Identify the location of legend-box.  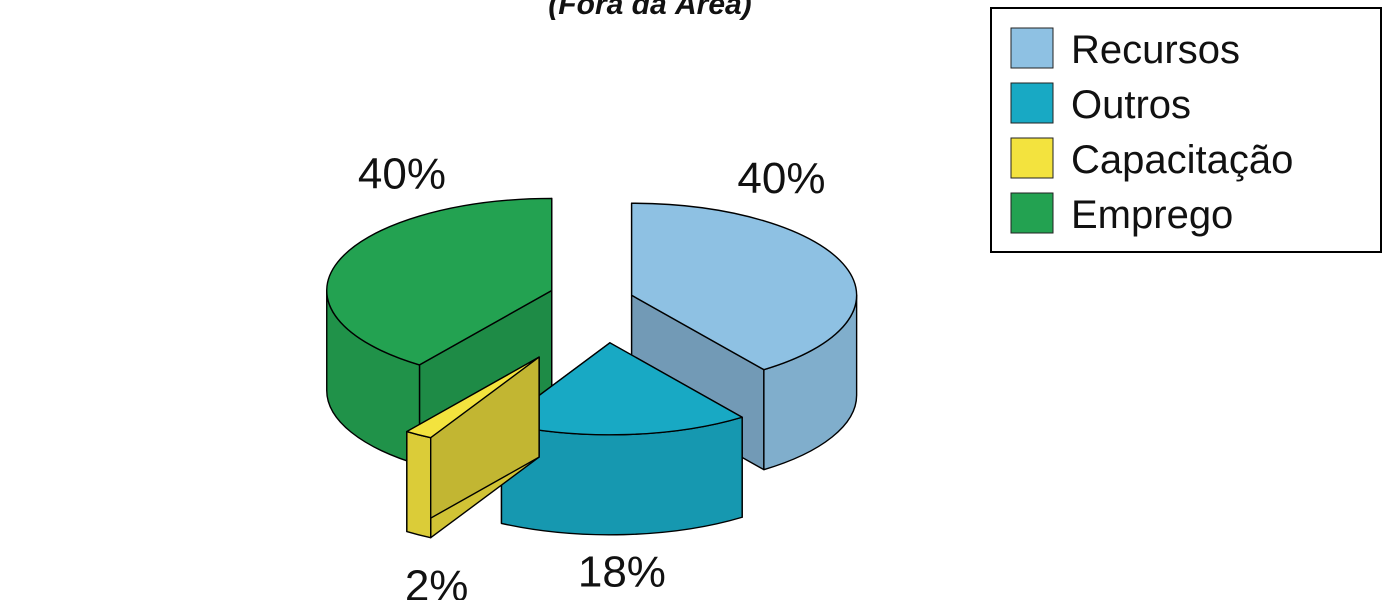
(1186, 130).